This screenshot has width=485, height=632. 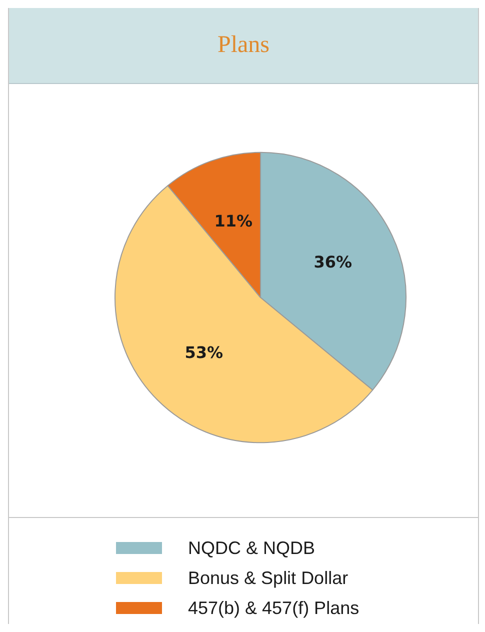 I want to click on legend-label: NQDC & NQDB, so click(x=252, y=548).